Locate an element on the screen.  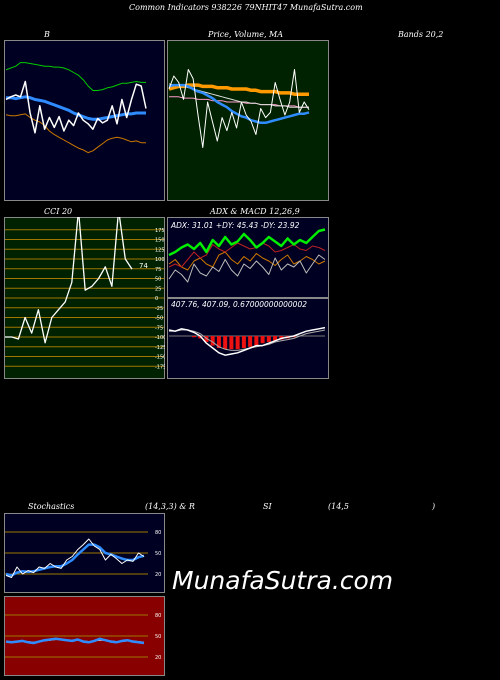
macd-panel: 407.76, 407.09, 0.67000000000002 is located at coordinates (248, 338).